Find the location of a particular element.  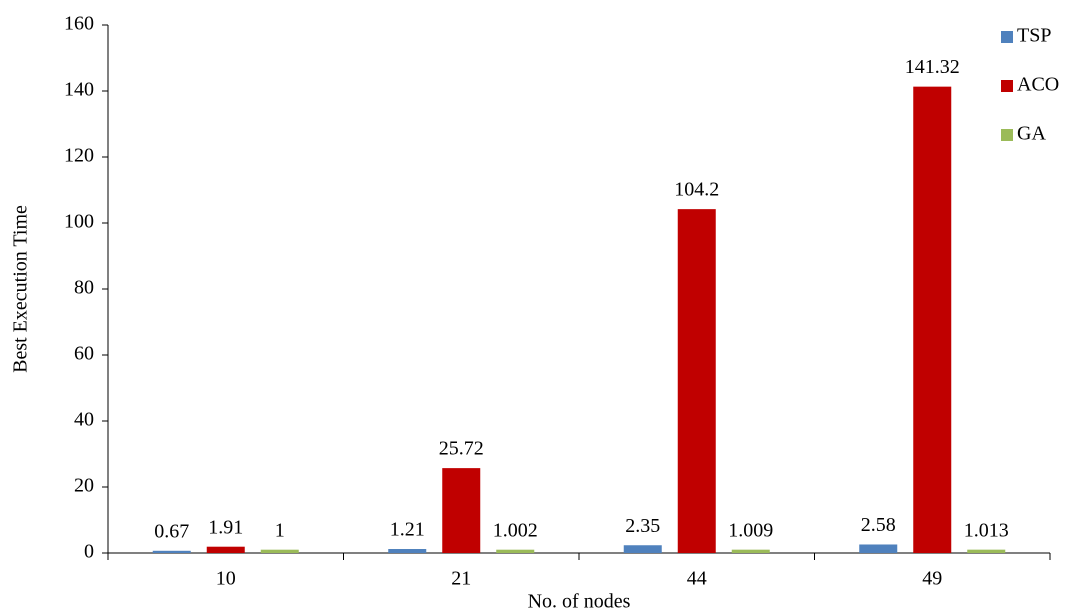

x-tick-label: 49 is located at coordinates (932, 579).